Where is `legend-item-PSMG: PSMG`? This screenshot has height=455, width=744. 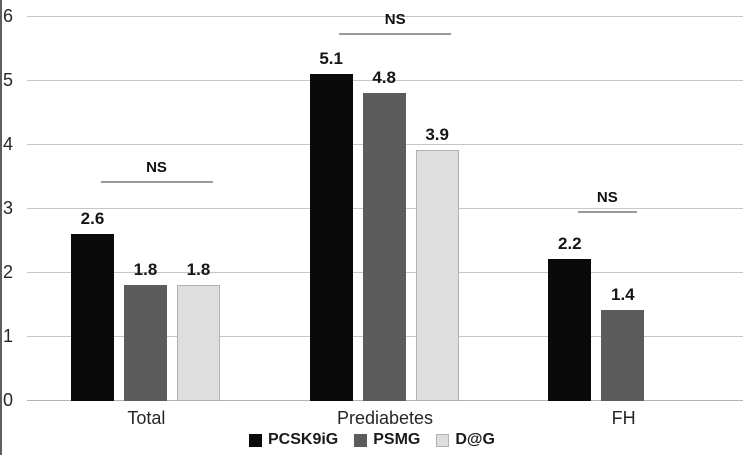
legend-item-PSMG: PSMG is located at coordinates (387, 440).